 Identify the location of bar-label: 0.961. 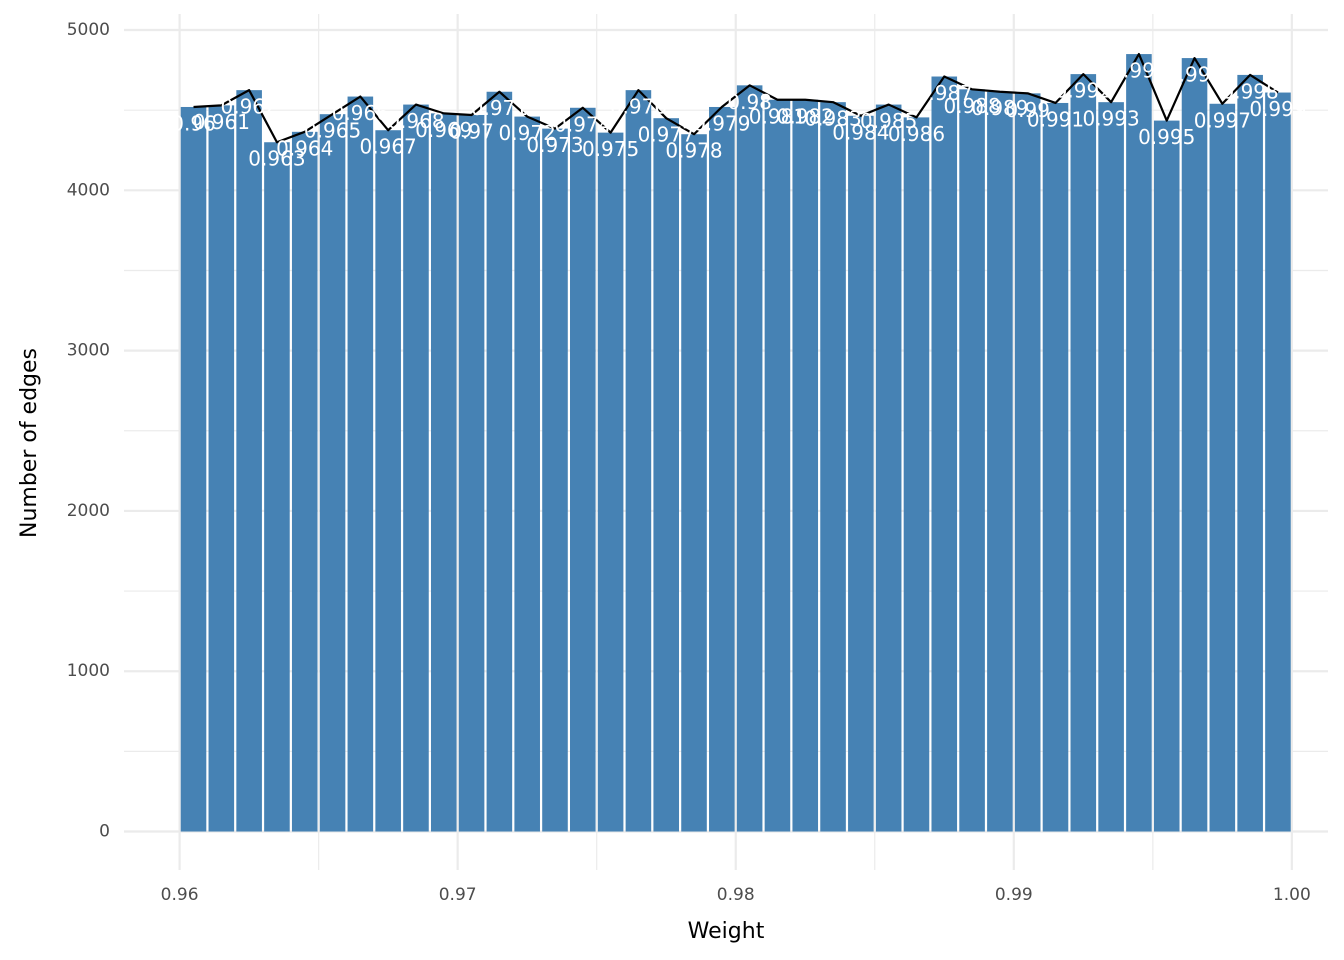
(221, 122).